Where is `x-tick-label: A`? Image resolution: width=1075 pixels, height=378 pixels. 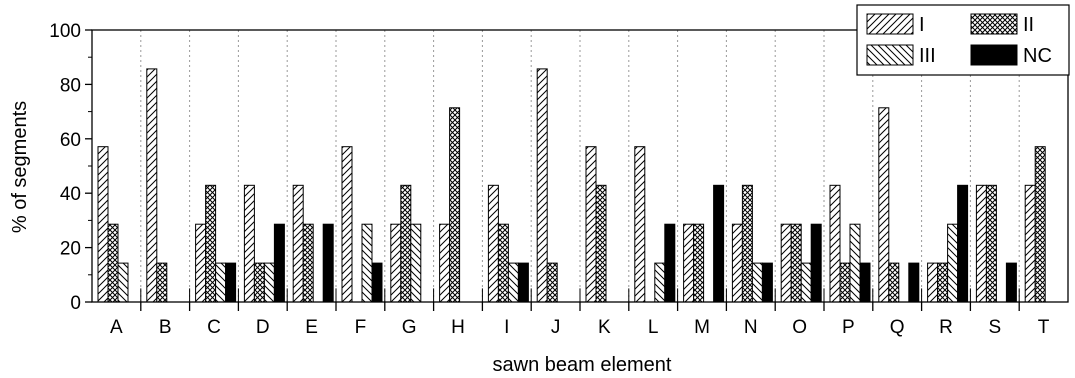
x-tick-label: A is located at coordinates (116, 327).